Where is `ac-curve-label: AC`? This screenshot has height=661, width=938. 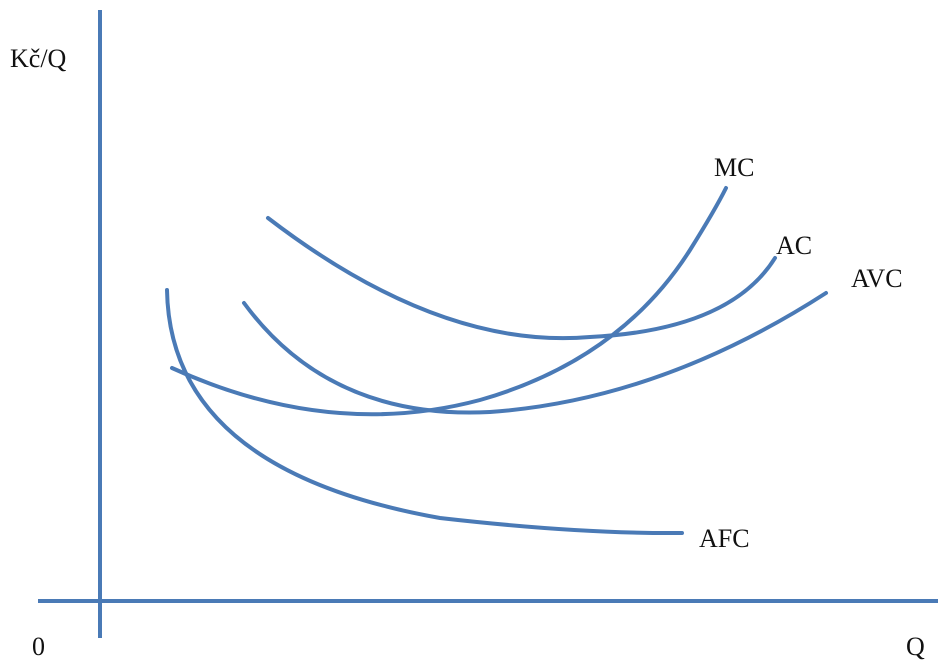 ac-curve-label: AC is located at coordinates (794, 245).